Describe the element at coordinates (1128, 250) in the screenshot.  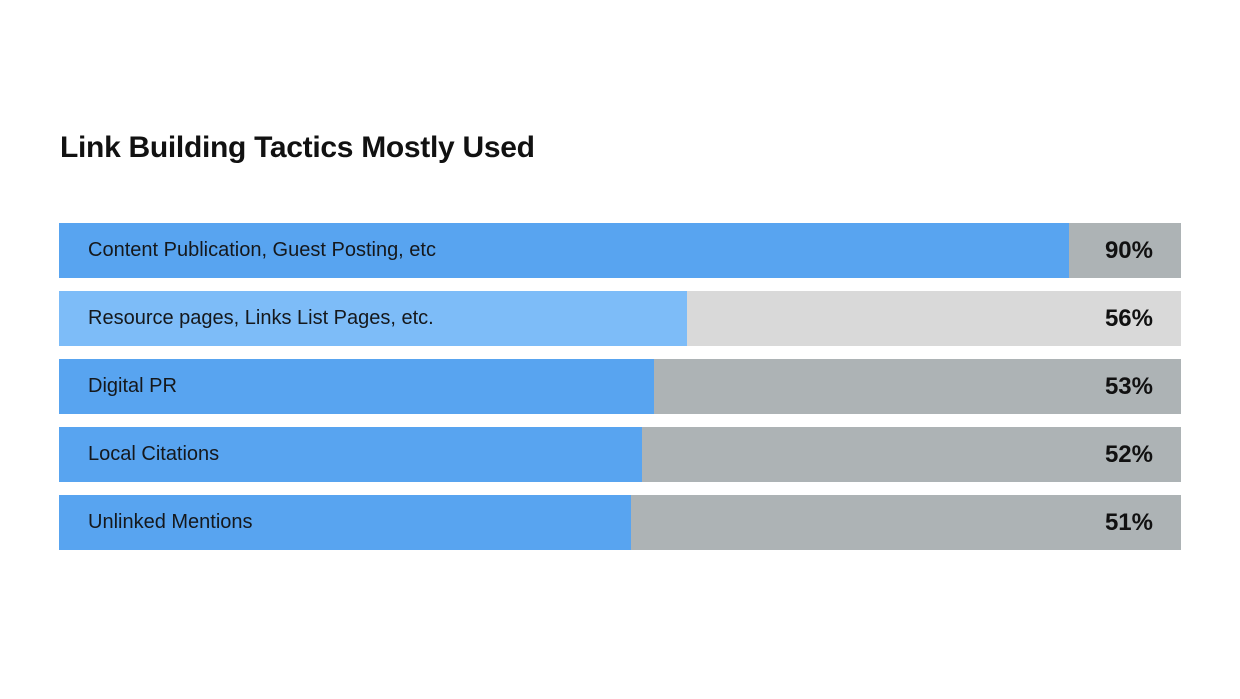
I see `bar-value-label: 90%` at that location.